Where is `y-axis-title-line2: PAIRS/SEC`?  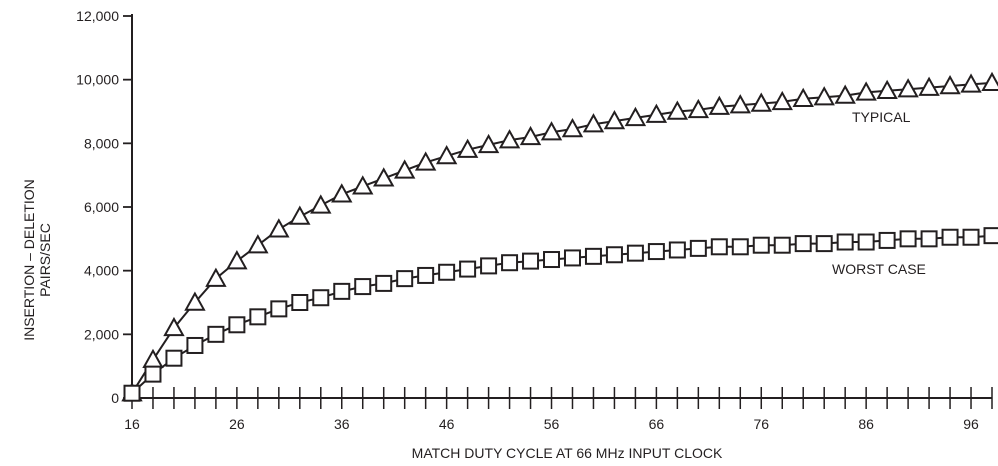 y-axis-title-line2: PAIRS/SEC is located at coordinates (45, 260).